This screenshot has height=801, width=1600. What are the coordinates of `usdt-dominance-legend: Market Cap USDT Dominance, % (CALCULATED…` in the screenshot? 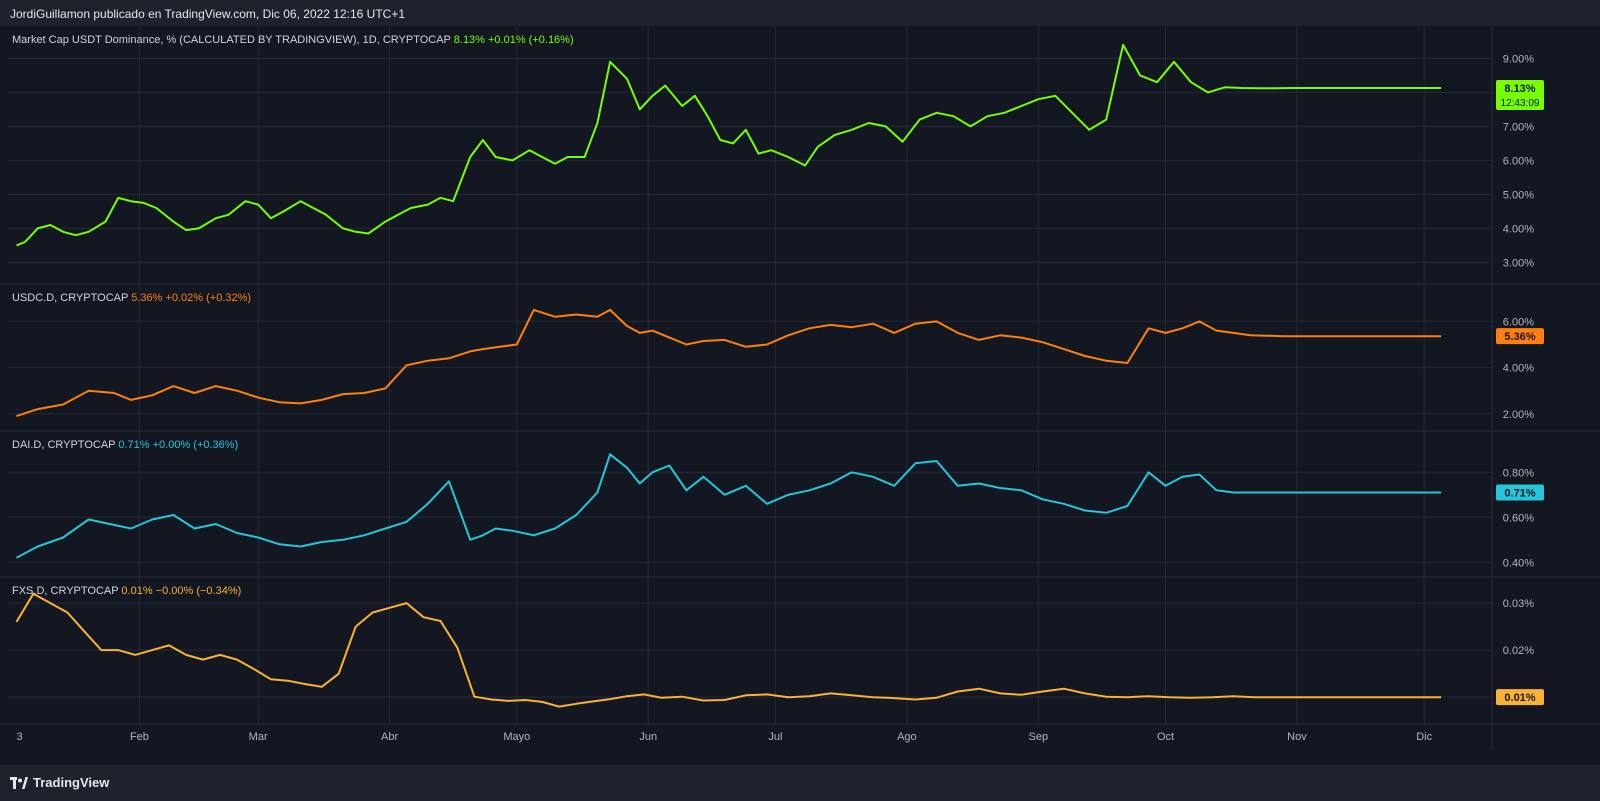 It's located at (293, 40).